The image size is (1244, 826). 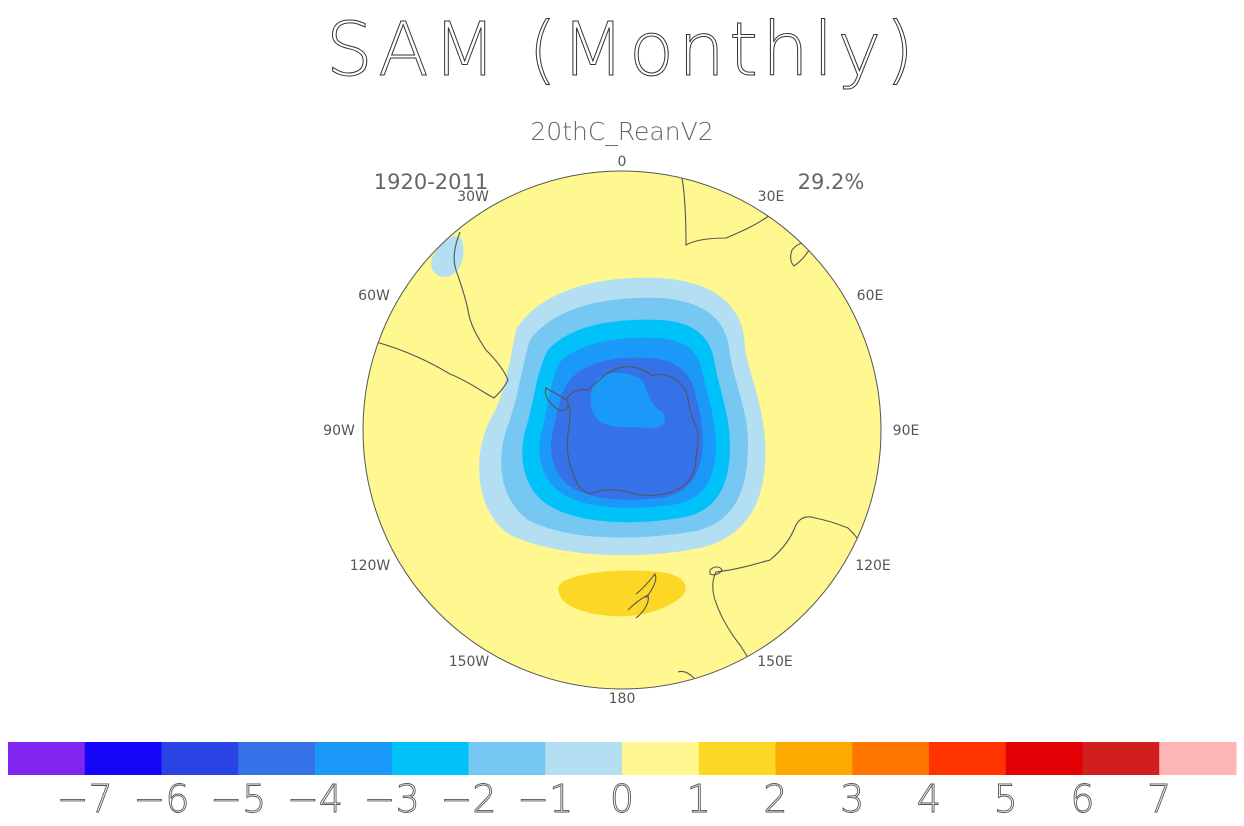 What do you see at coordinates (1006, 799) in the screenshot?
I see `colorbar-tick-label: 5` at bounding box center [1006, 799].